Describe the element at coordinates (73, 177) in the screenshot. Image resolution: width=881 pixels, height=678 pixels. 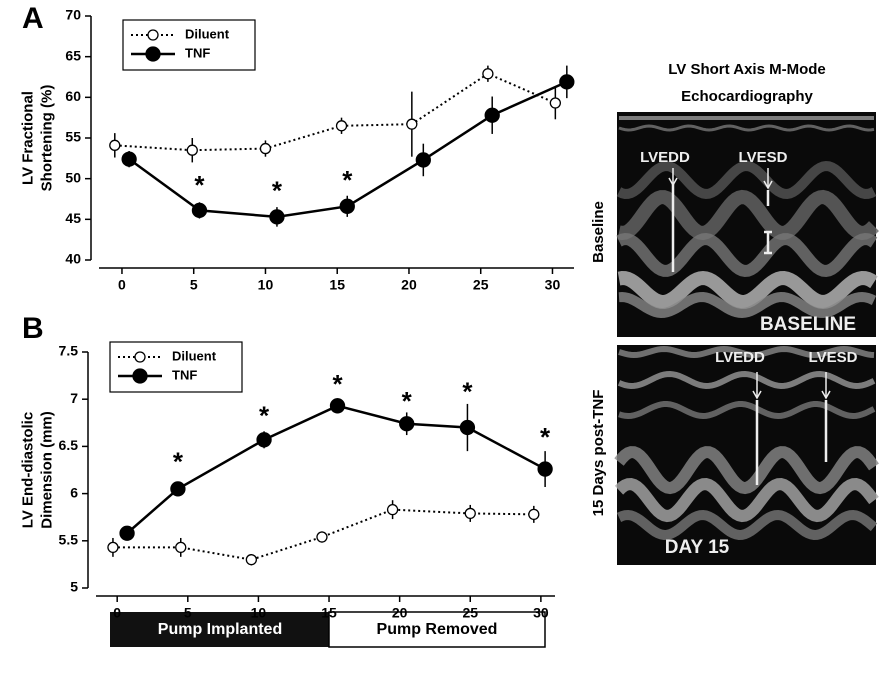
I see `y-tick-label: 50` at that location.